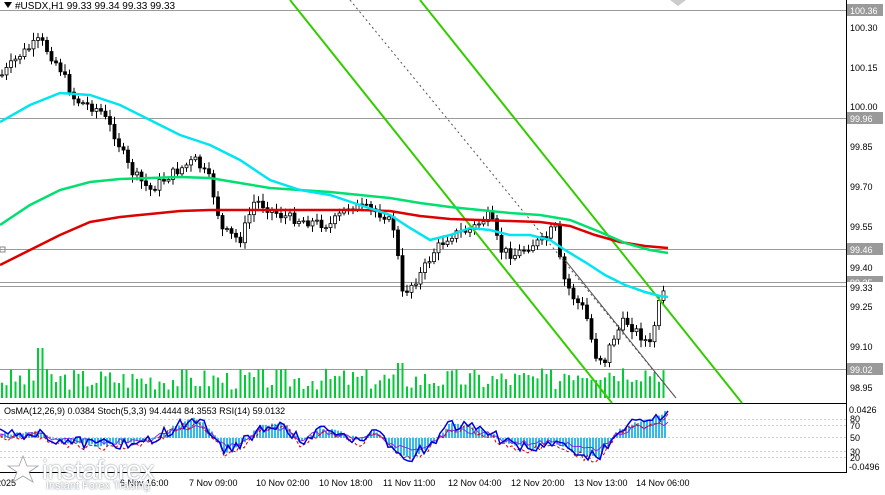 The height and width of the screenshot is (495, 885). What do you see at coordinates (855, 419) in the screenshot?
I see `stoch-level-label: 80` at bounding box center [855, 419].